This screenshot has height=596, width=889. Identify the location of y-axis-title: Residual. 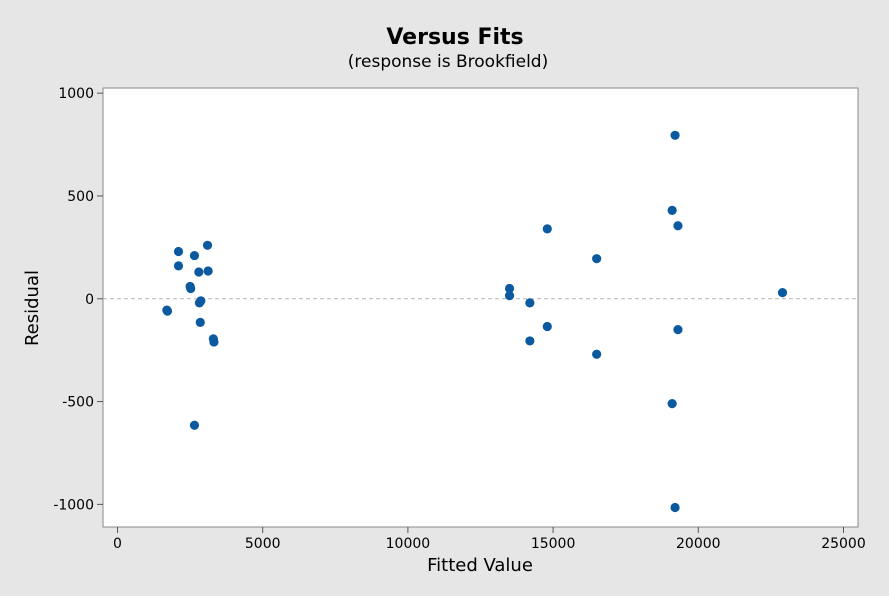
(32, 308).